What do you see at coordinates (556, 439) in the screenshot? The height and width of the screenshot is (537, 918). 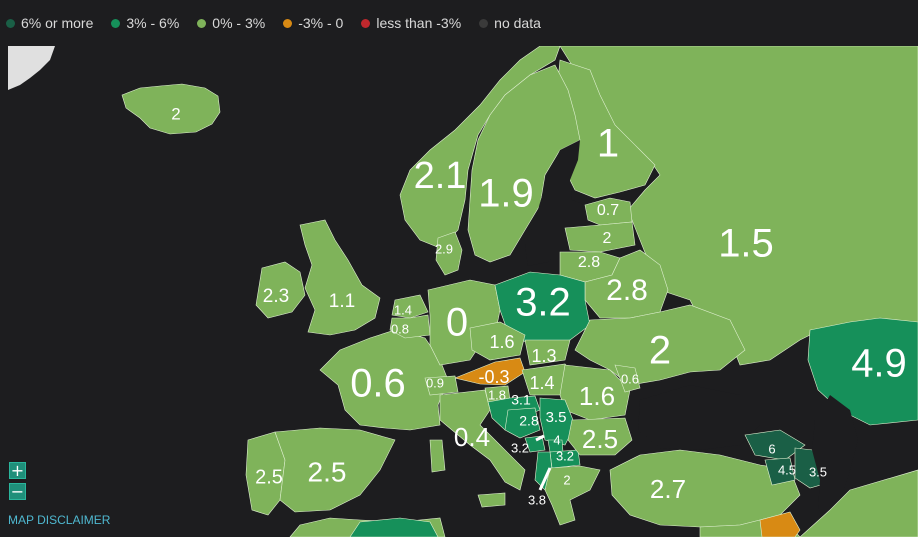 I see `value-kosovo: 4` at bounding box center [556, 439].